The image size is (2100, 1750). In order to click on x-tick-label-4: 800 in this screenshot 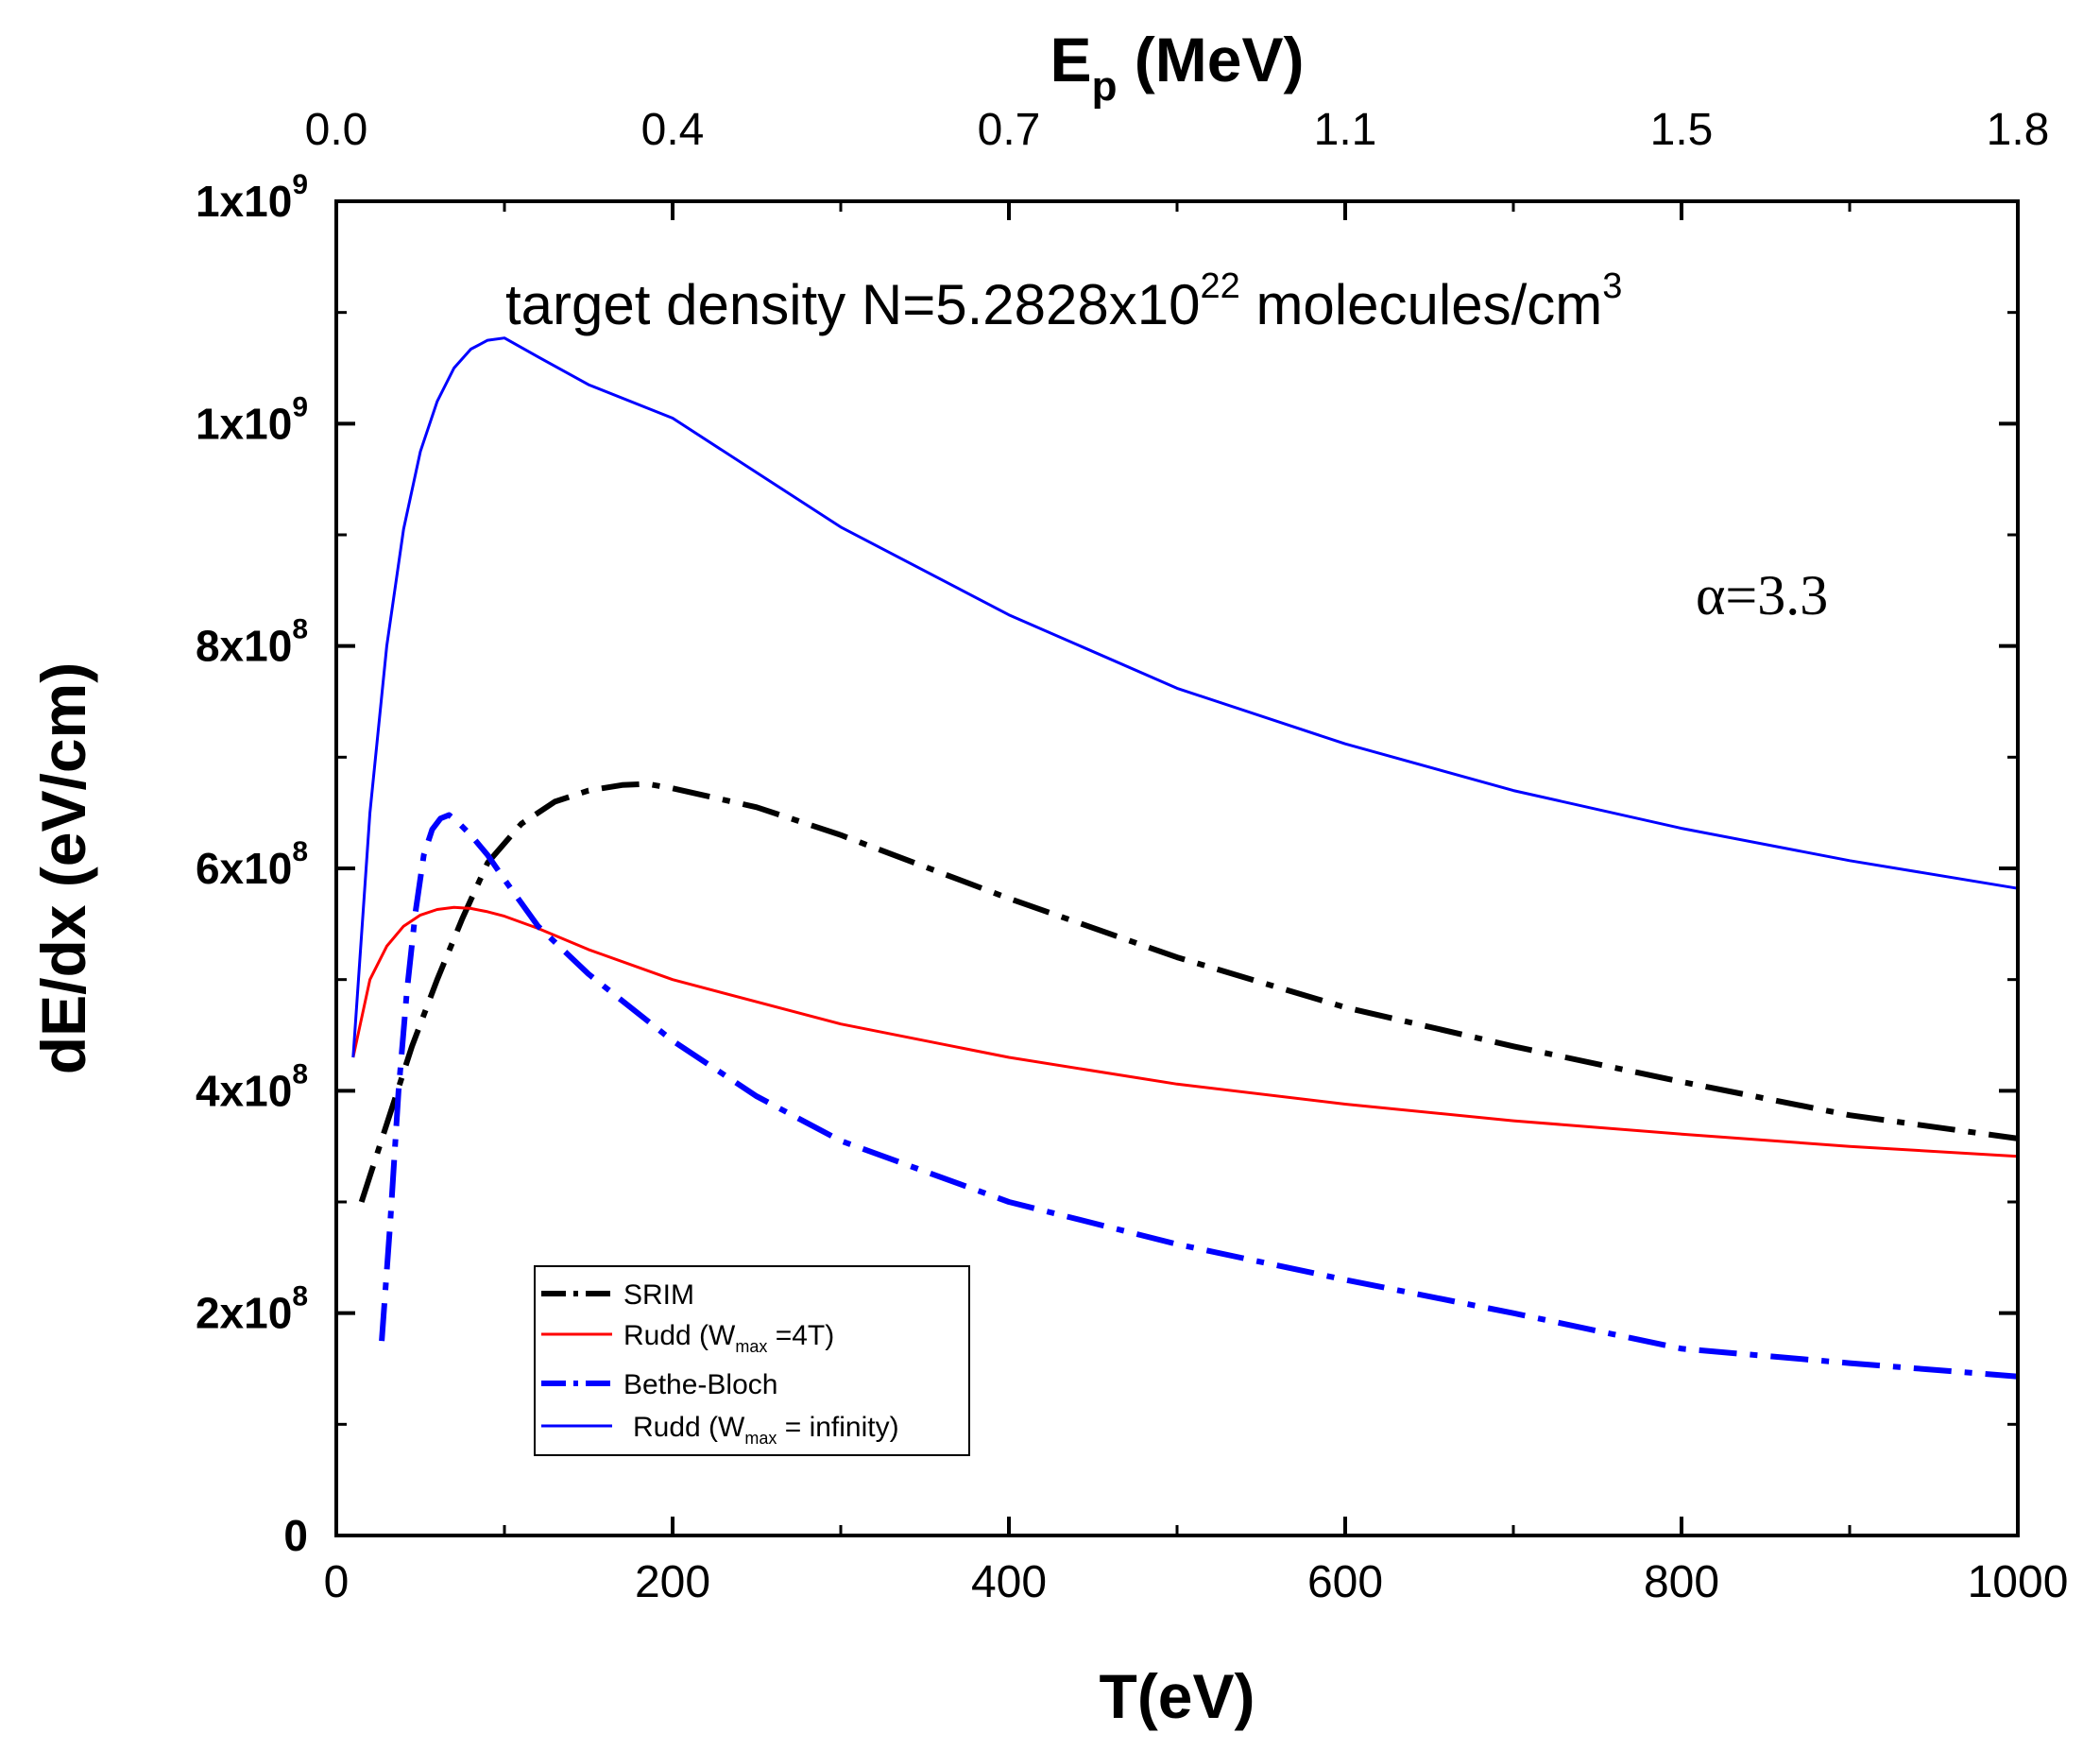, I will do `click(1681, 1582)`.